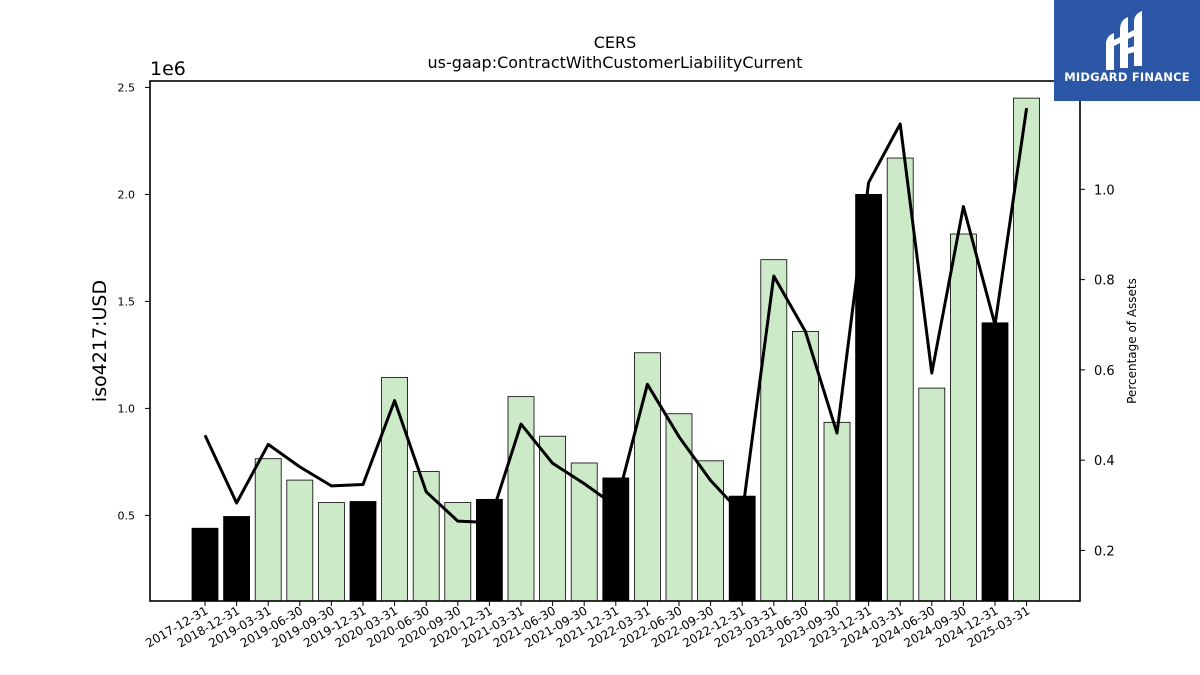 The height and width of the screenshot is (675, 1200). I want to click on y2-tick-label: 0.4, so click(1104, 461).